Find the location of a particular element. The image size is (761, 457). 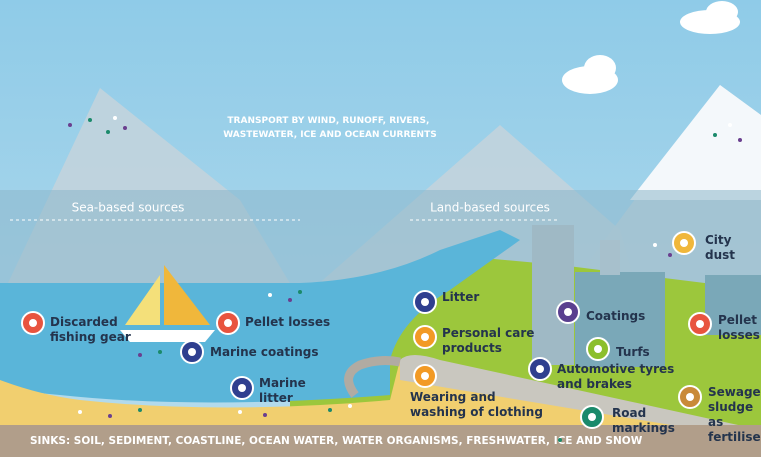

label-line: fishing gear is located at coordinates (90, 337).